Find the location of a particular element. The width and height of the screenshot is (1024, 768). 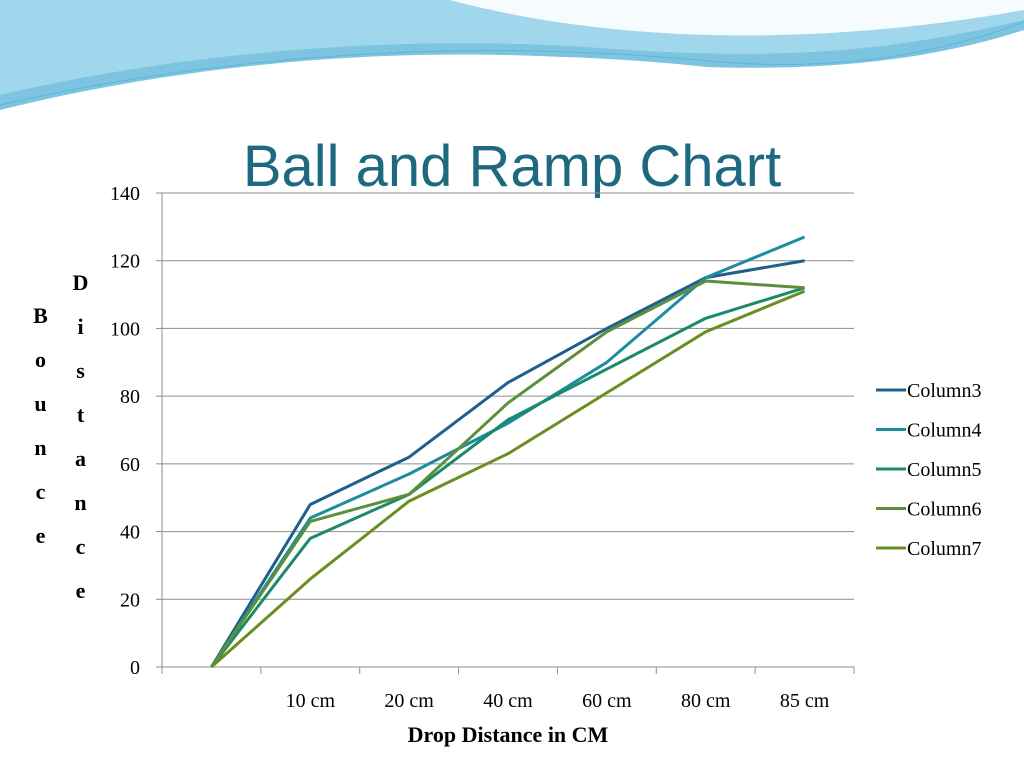

y-tick-label: 0 is located at coordinates (135, 668).